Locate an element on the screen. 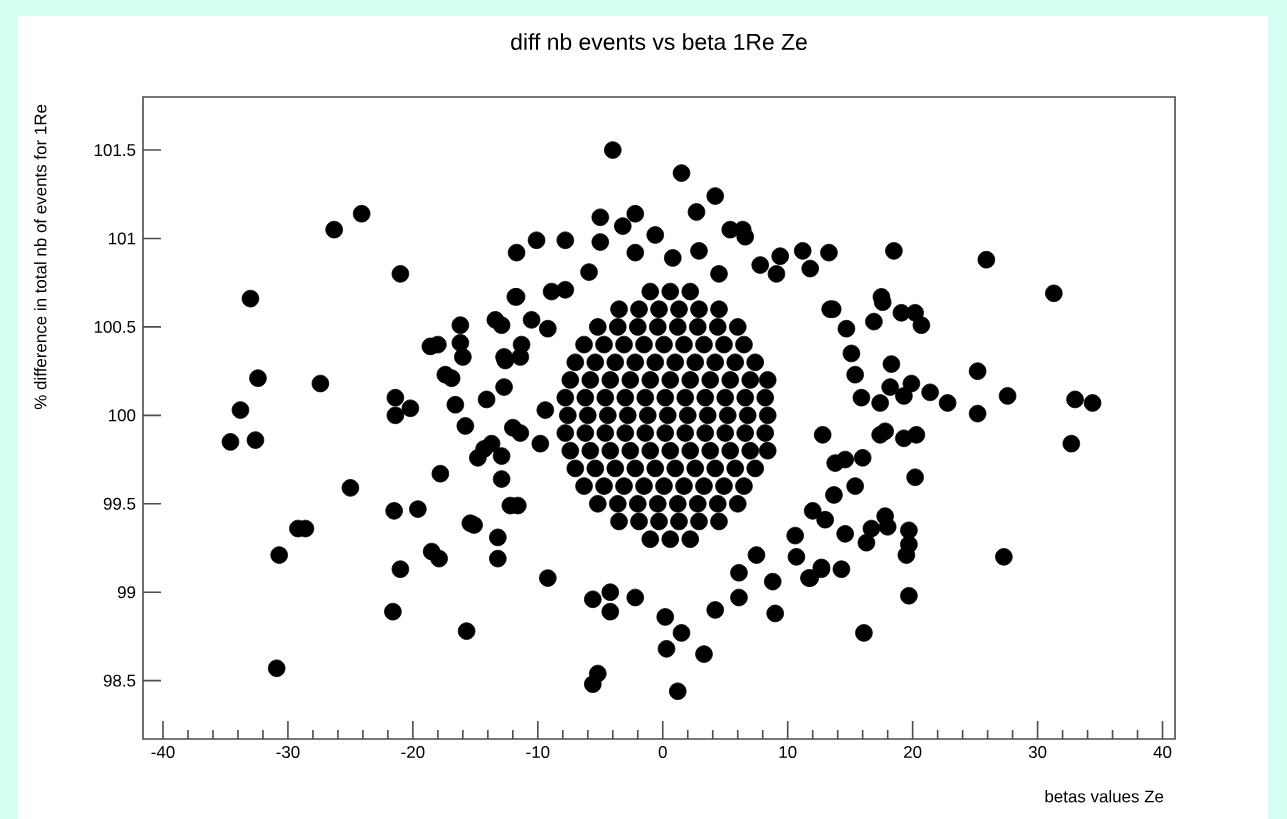  y-axis-title: % difference in total nb of events for 1Re is located at coordinates (40, 257).